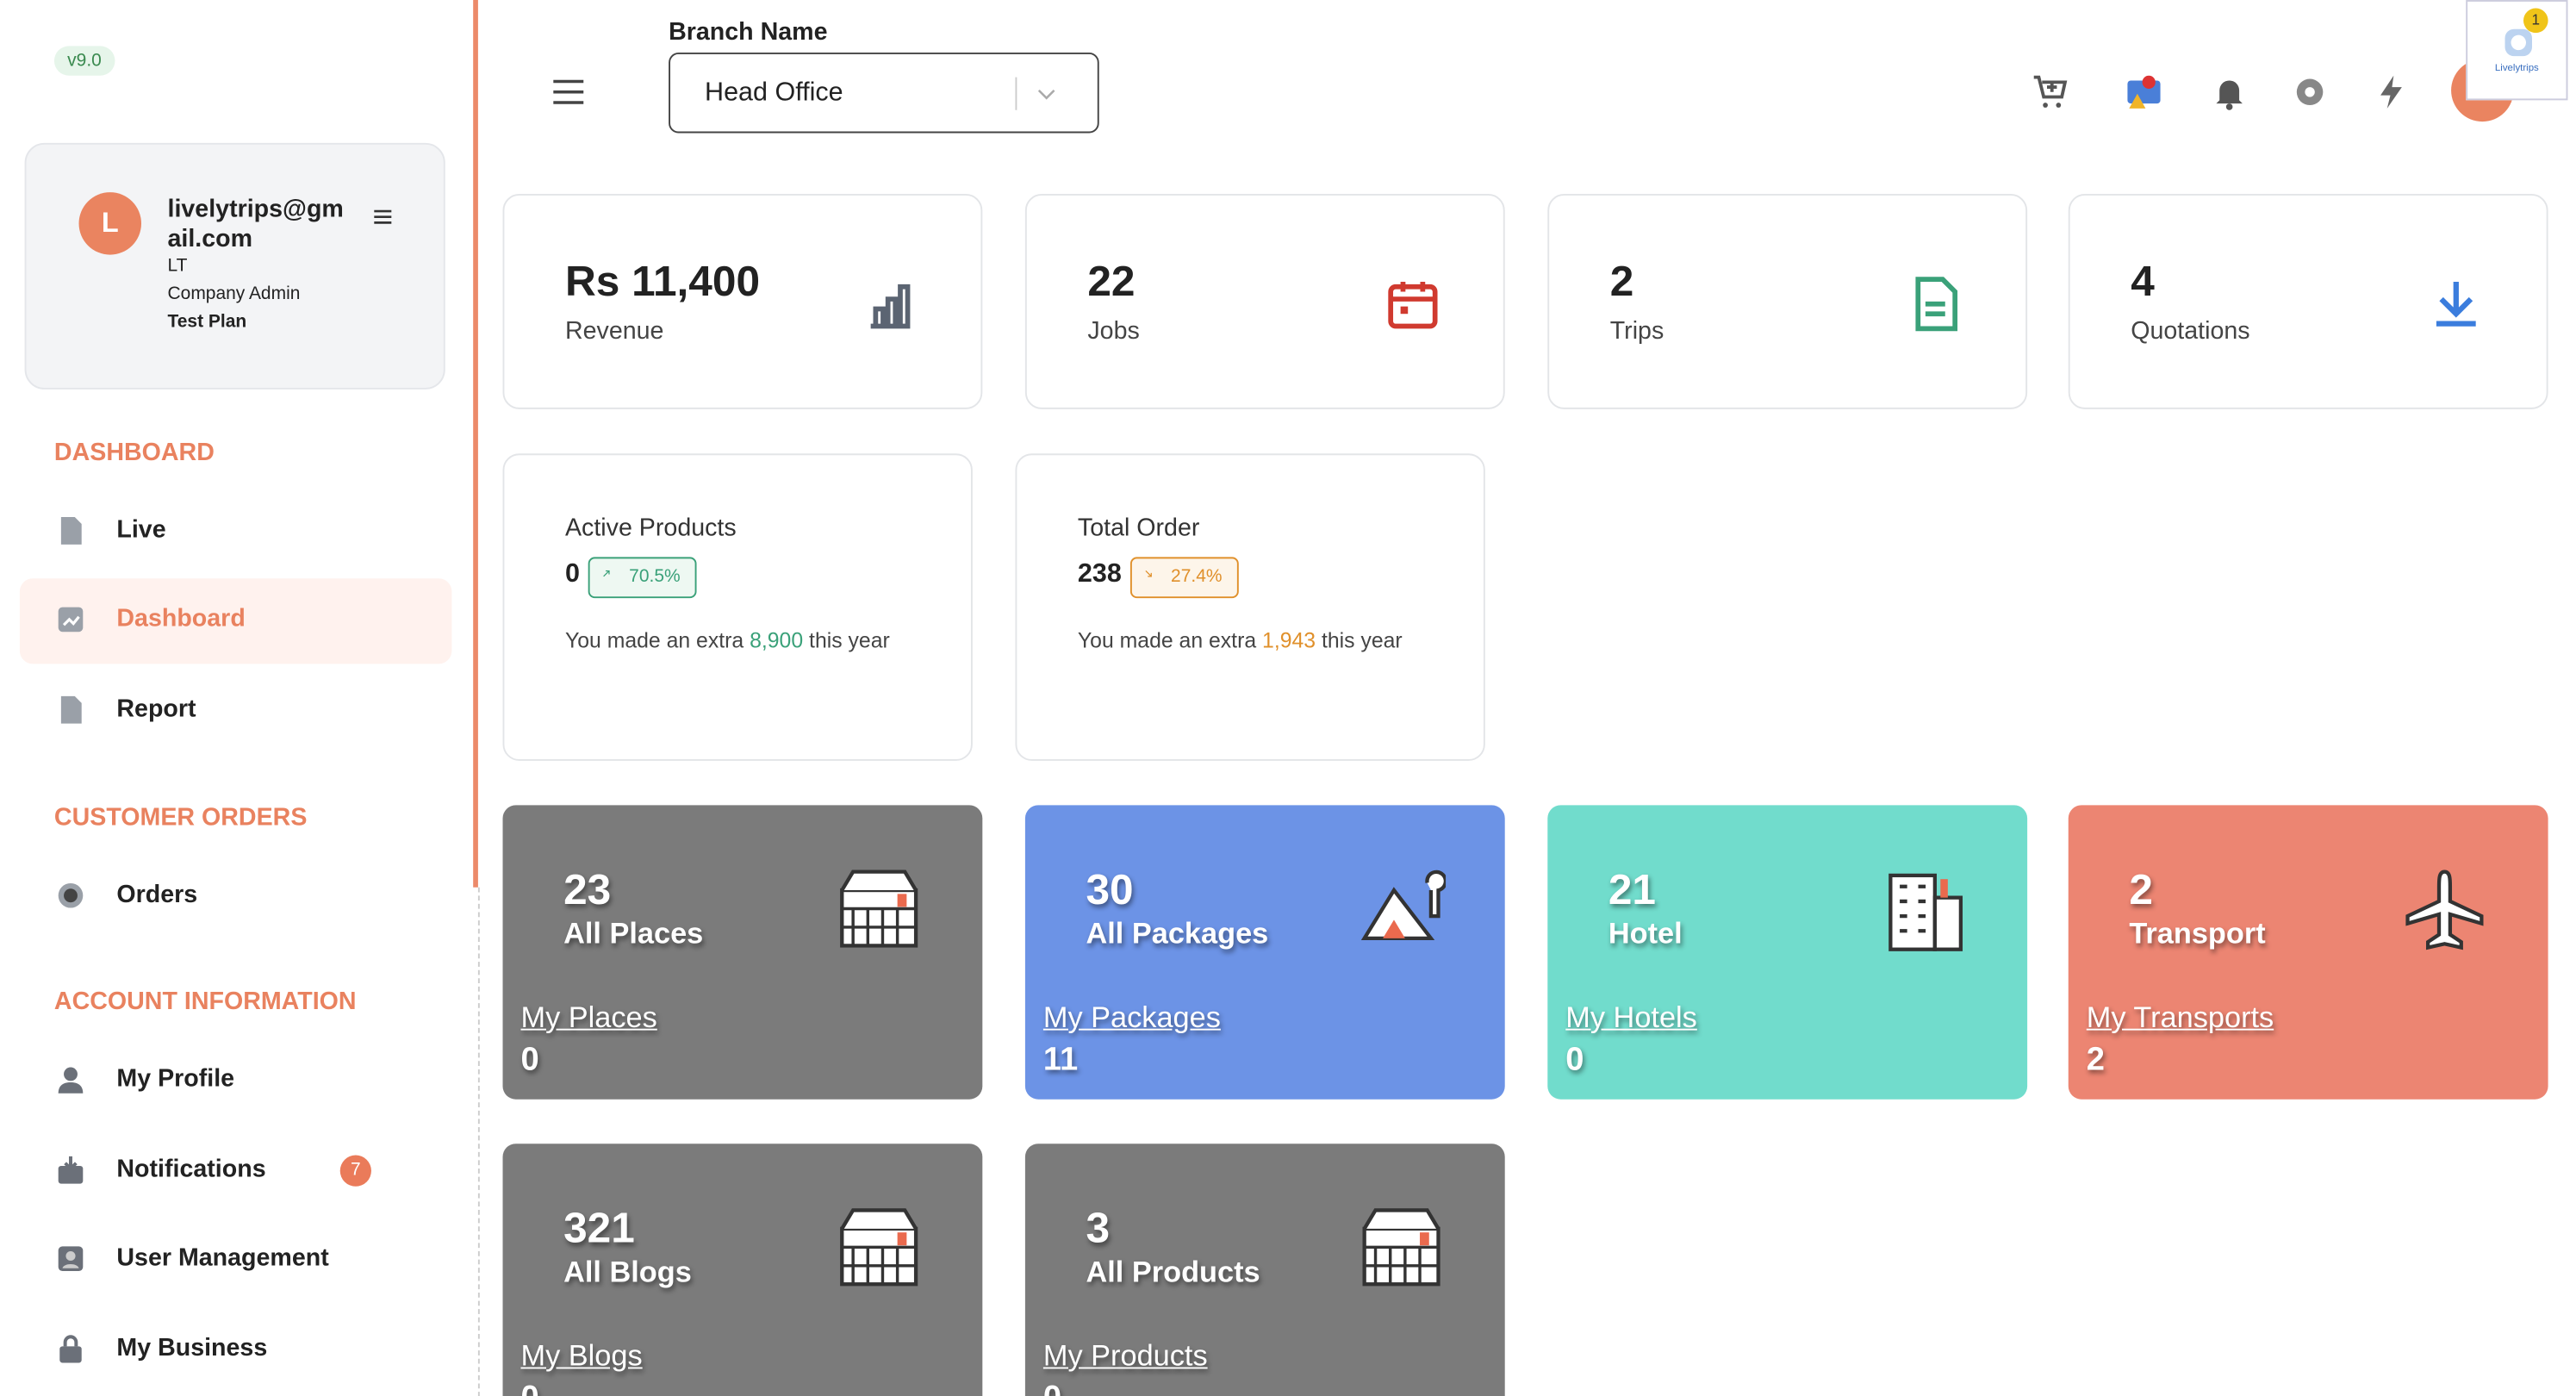  Describe the element at coordinates (655, 576) in the screenshot. I see `change-value: 70.5%` at that location.